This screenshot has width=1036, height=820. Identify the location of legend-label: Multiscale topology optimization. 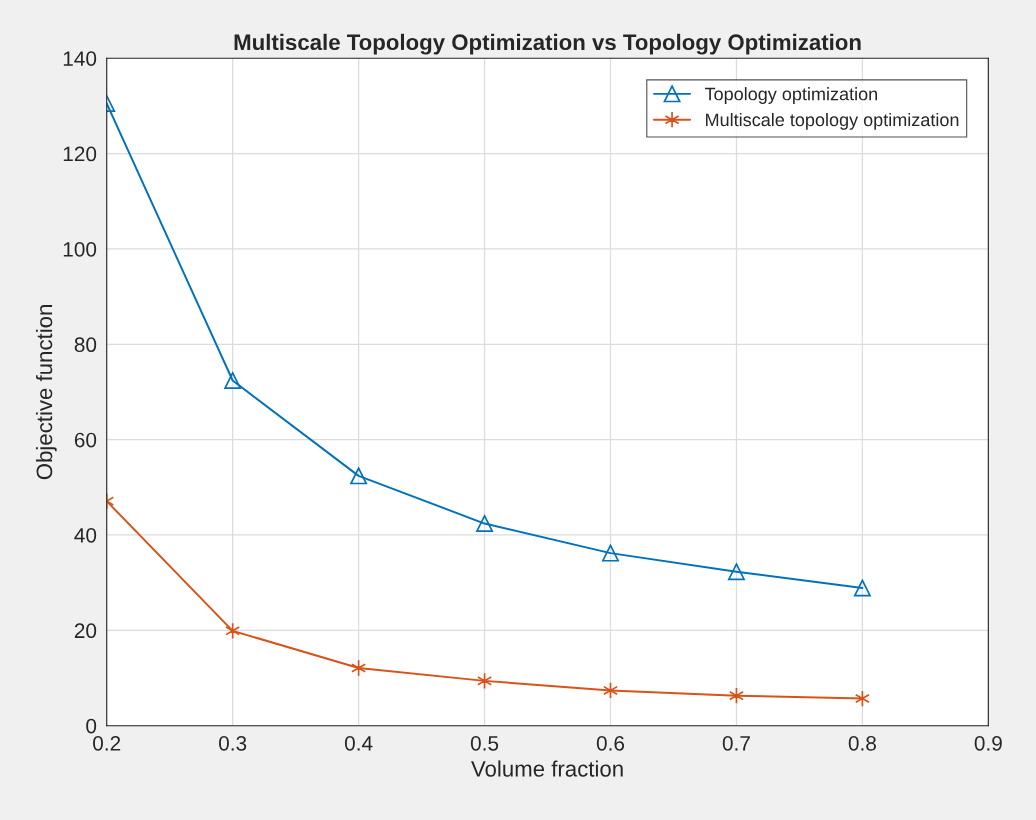
(832, 121).